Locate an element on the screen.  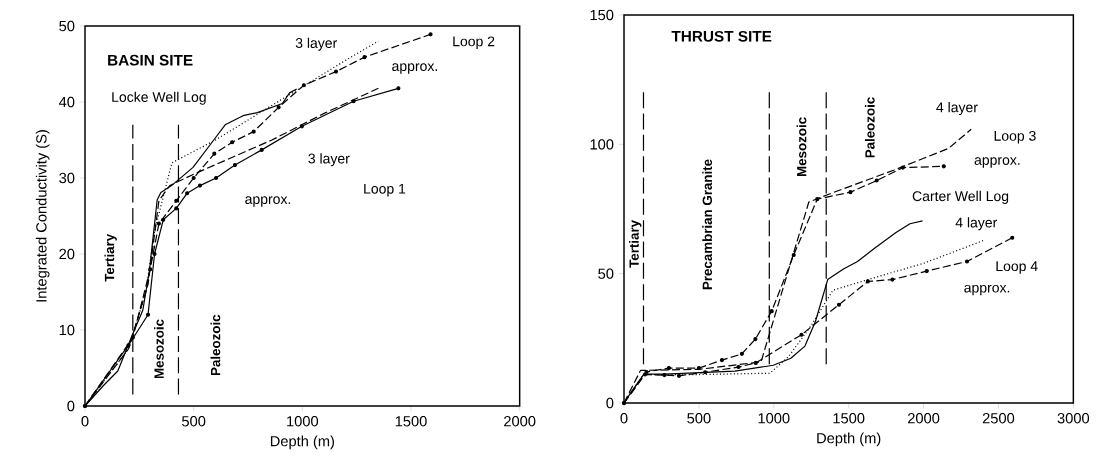
annotation: Precambrian Granite is located at coordinates (707, 224).